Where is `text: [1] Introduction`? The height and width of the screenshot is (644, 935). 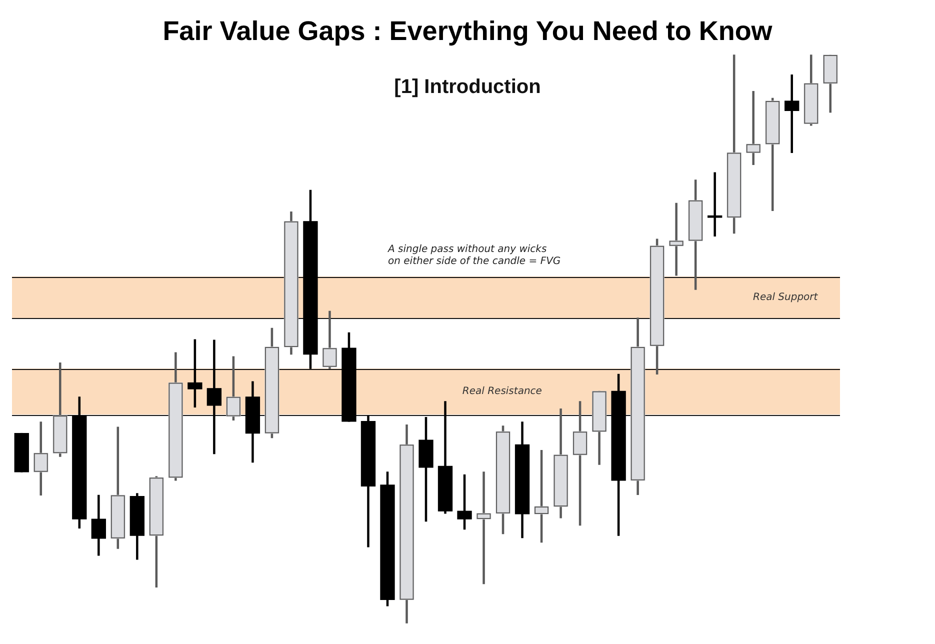
text: [1] Introduction is located at coordinates (467, 87).